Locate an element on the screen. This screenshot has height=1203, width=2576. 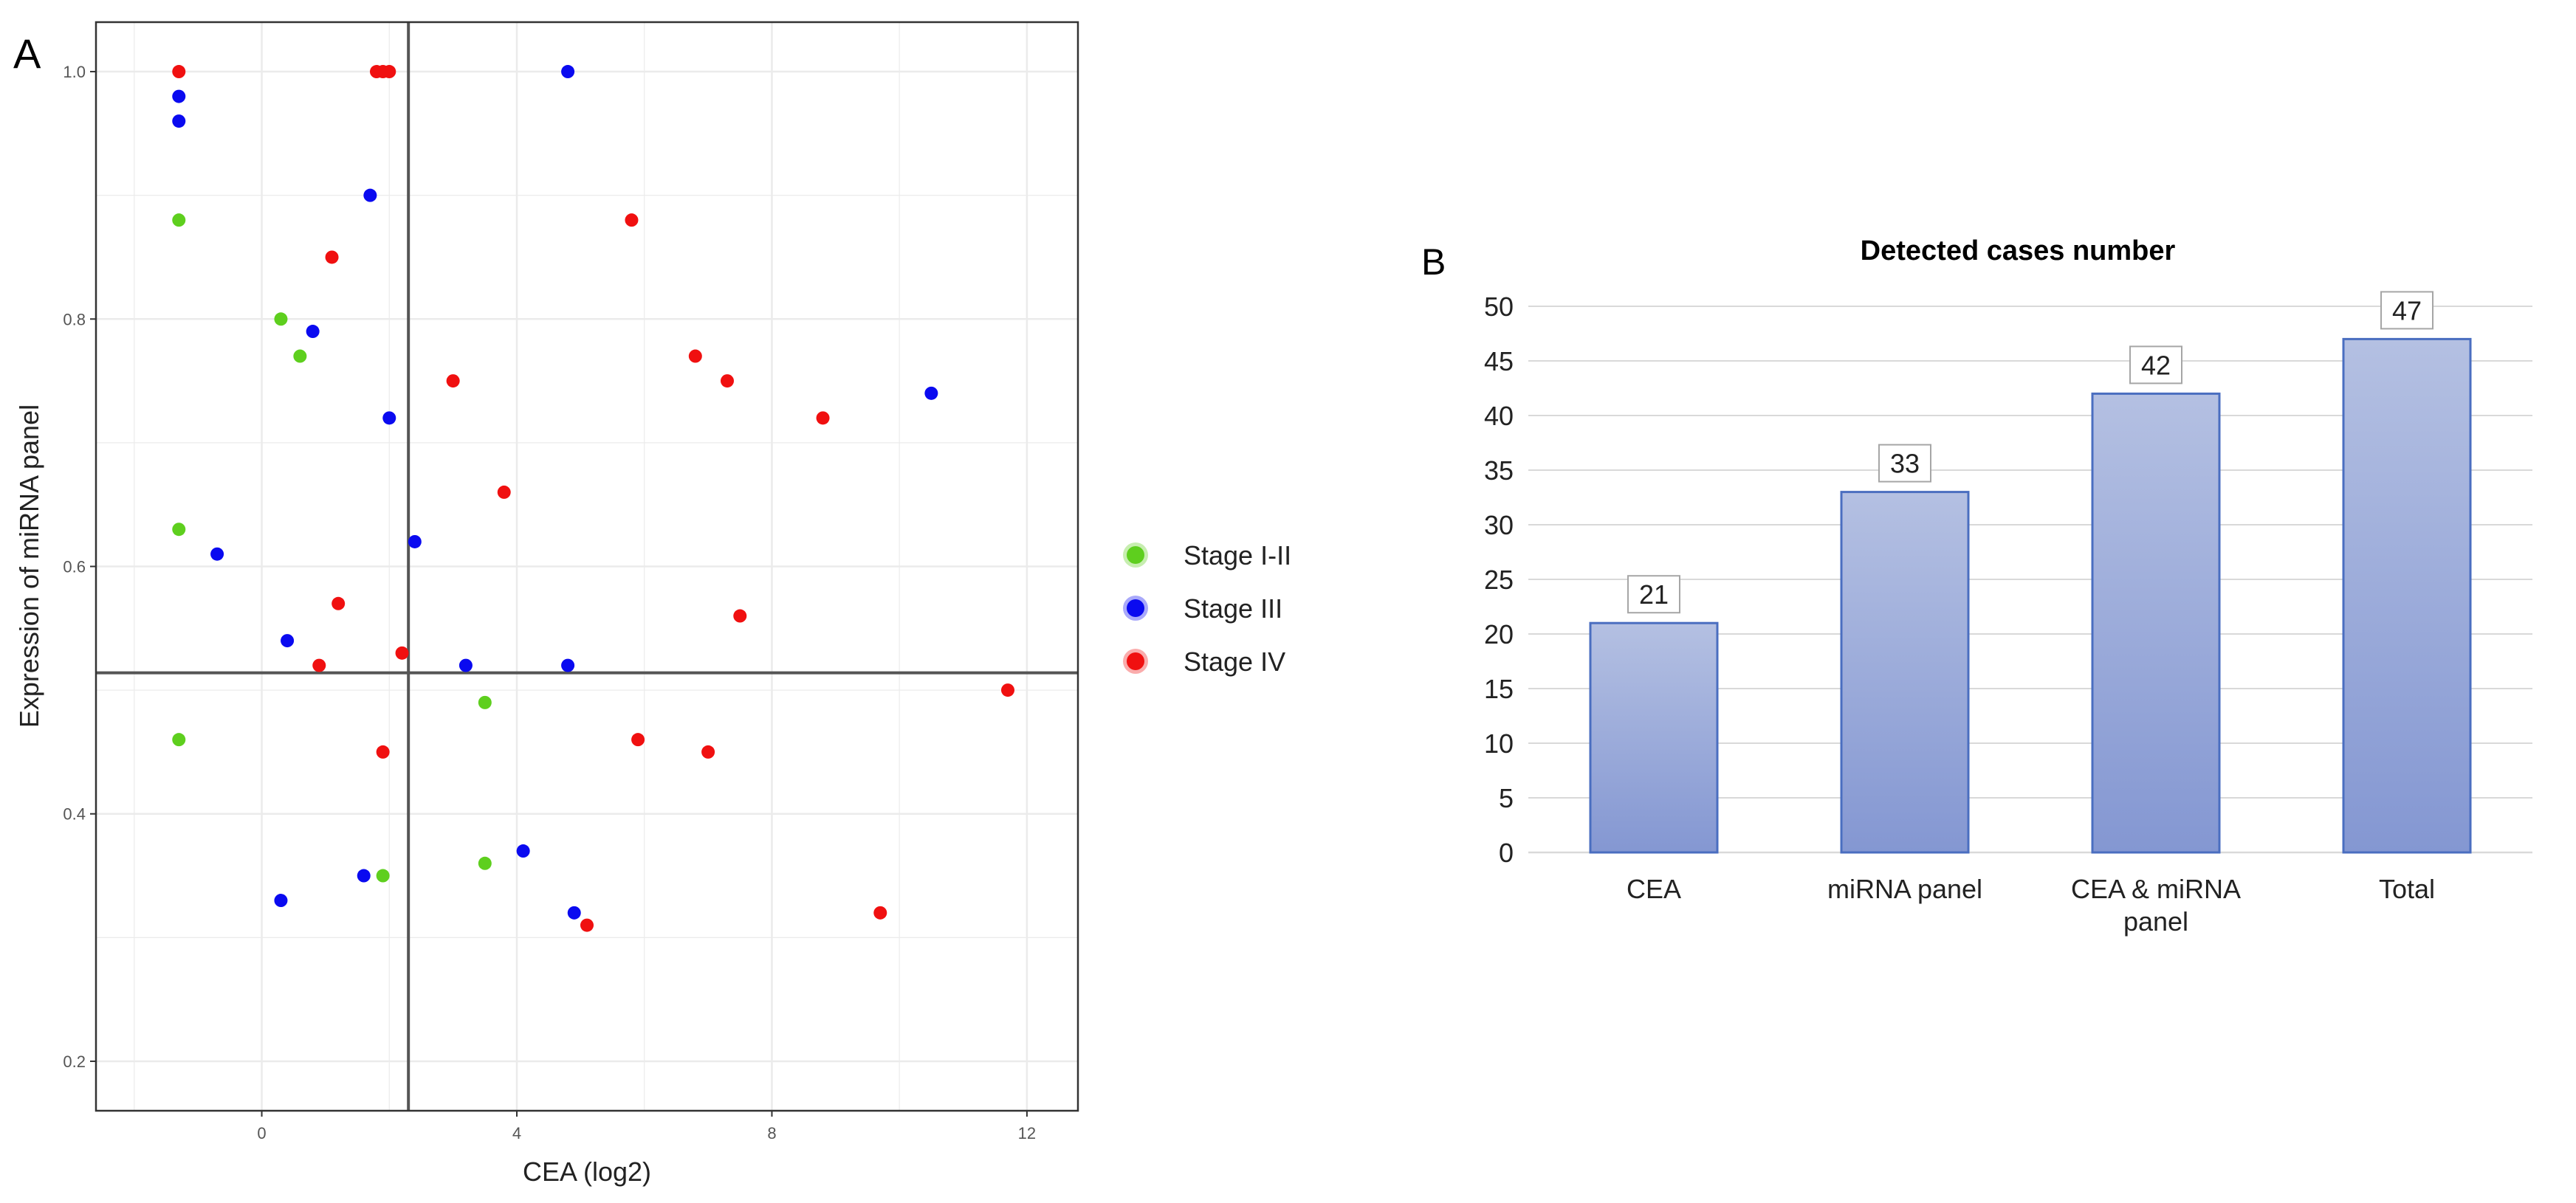
scatter-x-tick-label: 12 is located at coordinates (1027, 1133).